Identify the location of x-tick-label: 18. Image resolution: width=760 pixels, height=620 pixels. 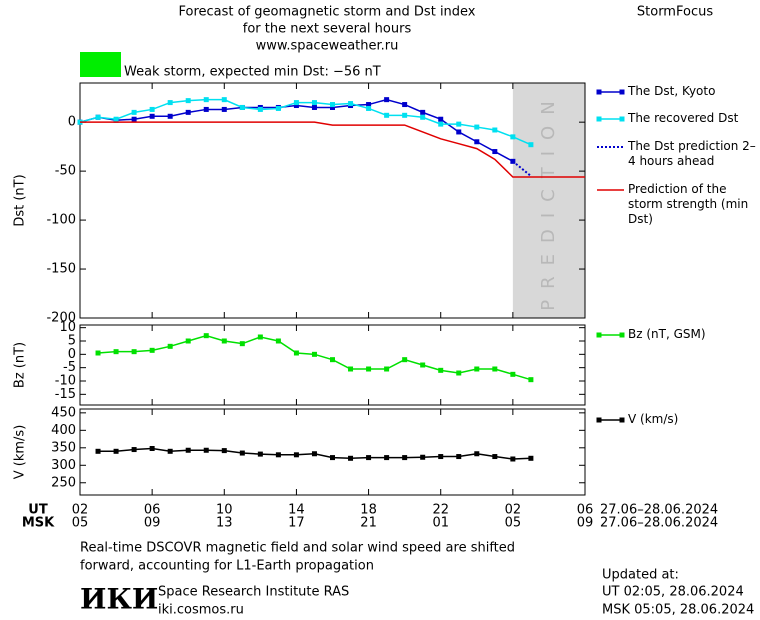
(368, 510).